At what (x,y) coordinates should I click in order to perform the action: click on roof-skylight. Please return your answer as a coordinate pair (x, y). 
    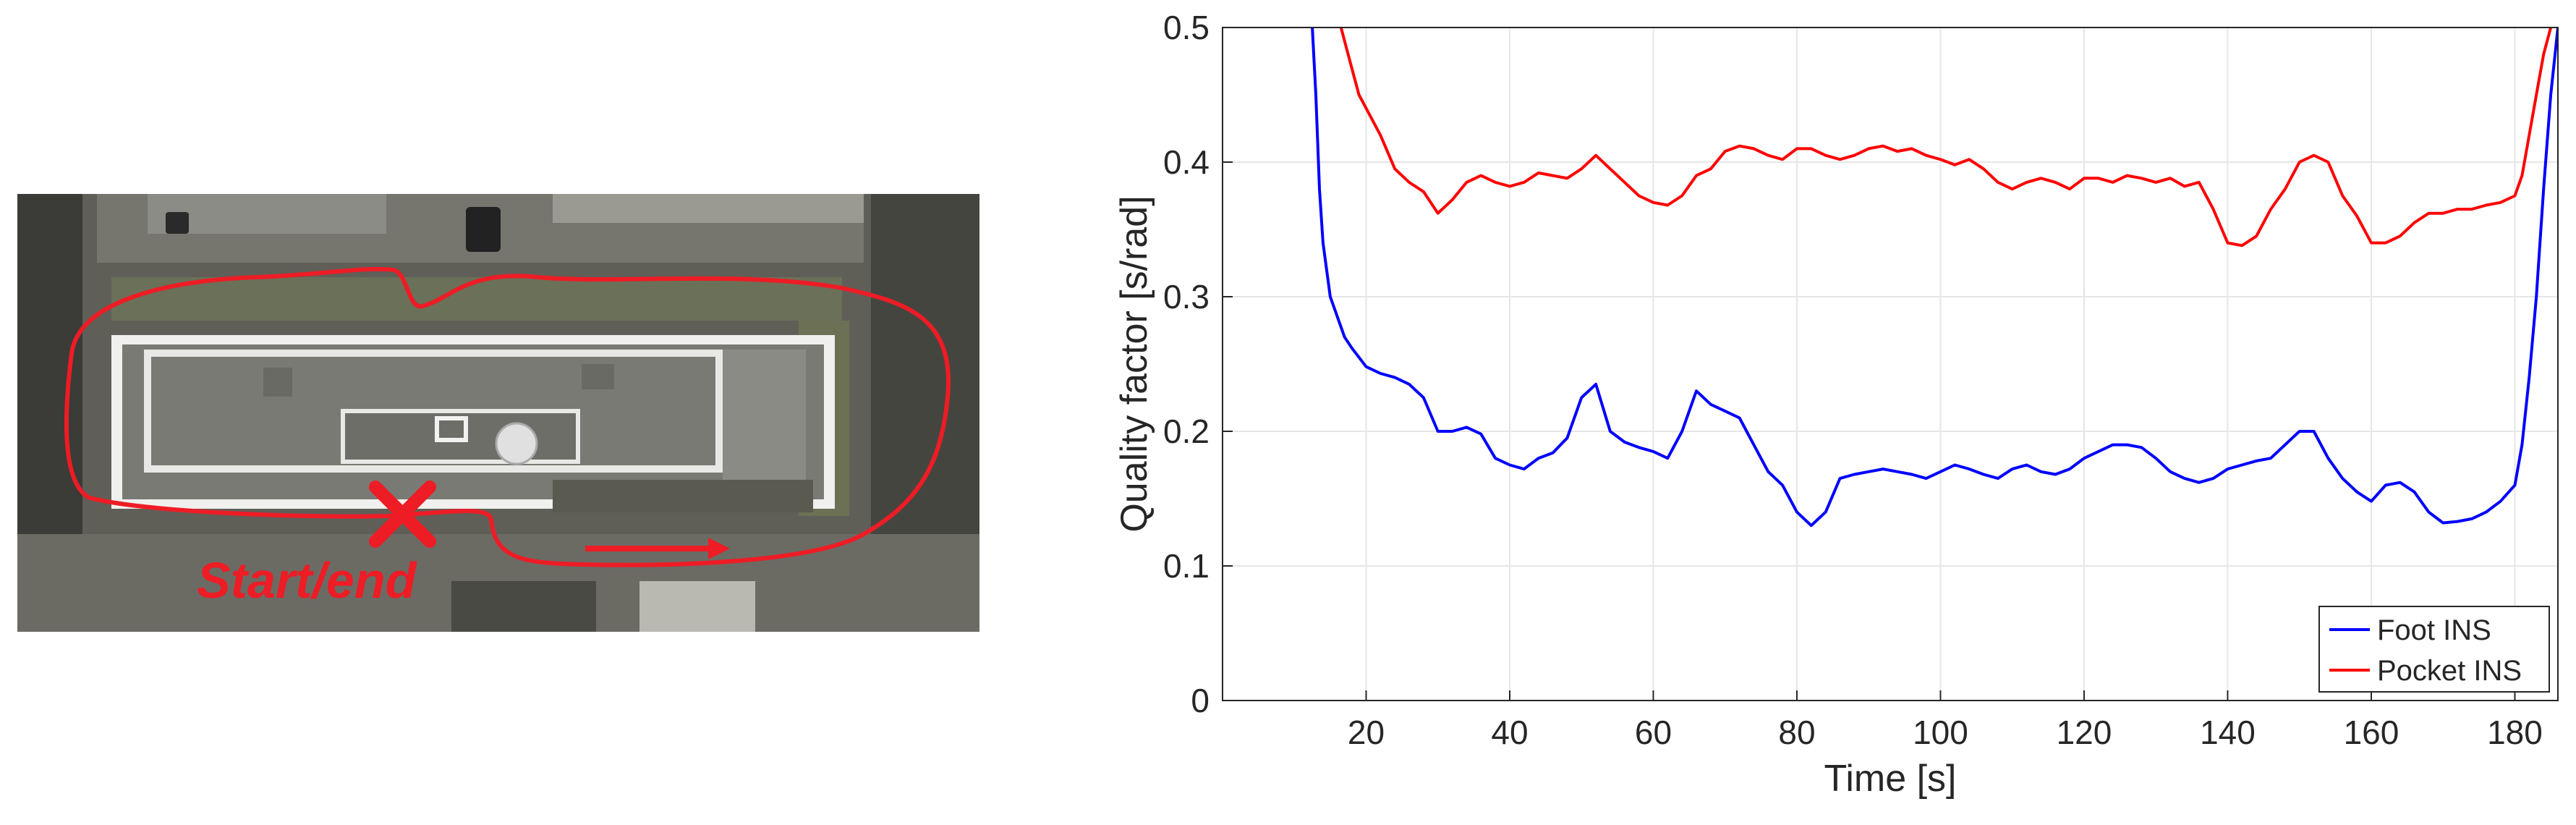
    Looking at the image, I should click on (451, 429).